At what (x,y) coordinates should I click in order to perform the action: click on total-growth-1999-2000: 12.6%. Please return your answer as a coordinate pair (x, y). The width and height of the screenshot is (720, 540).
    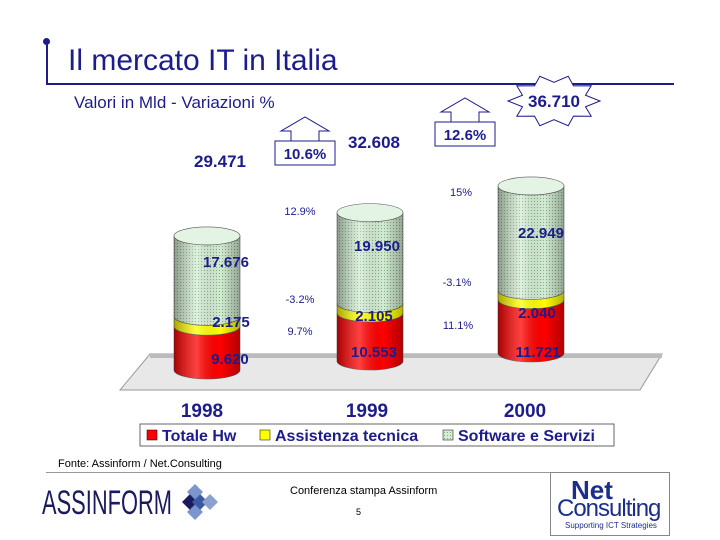
    Looking at the image, I should click on (465, 135).